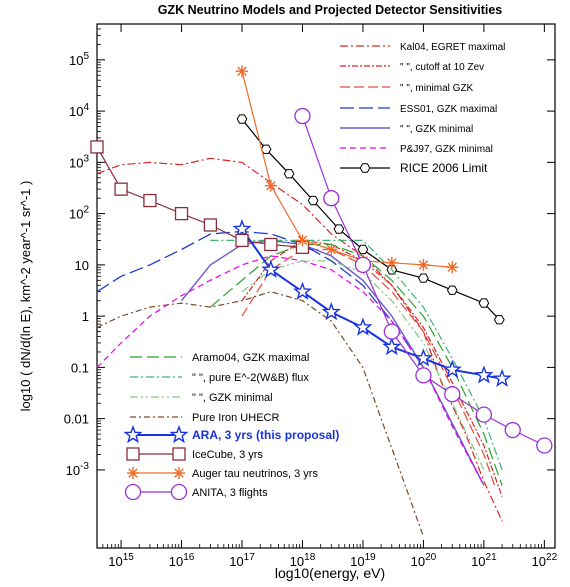  Describe the element at coordinates (436, 129) in the screenshot. I see `legend-label: " ", GZK minimal` at that location.